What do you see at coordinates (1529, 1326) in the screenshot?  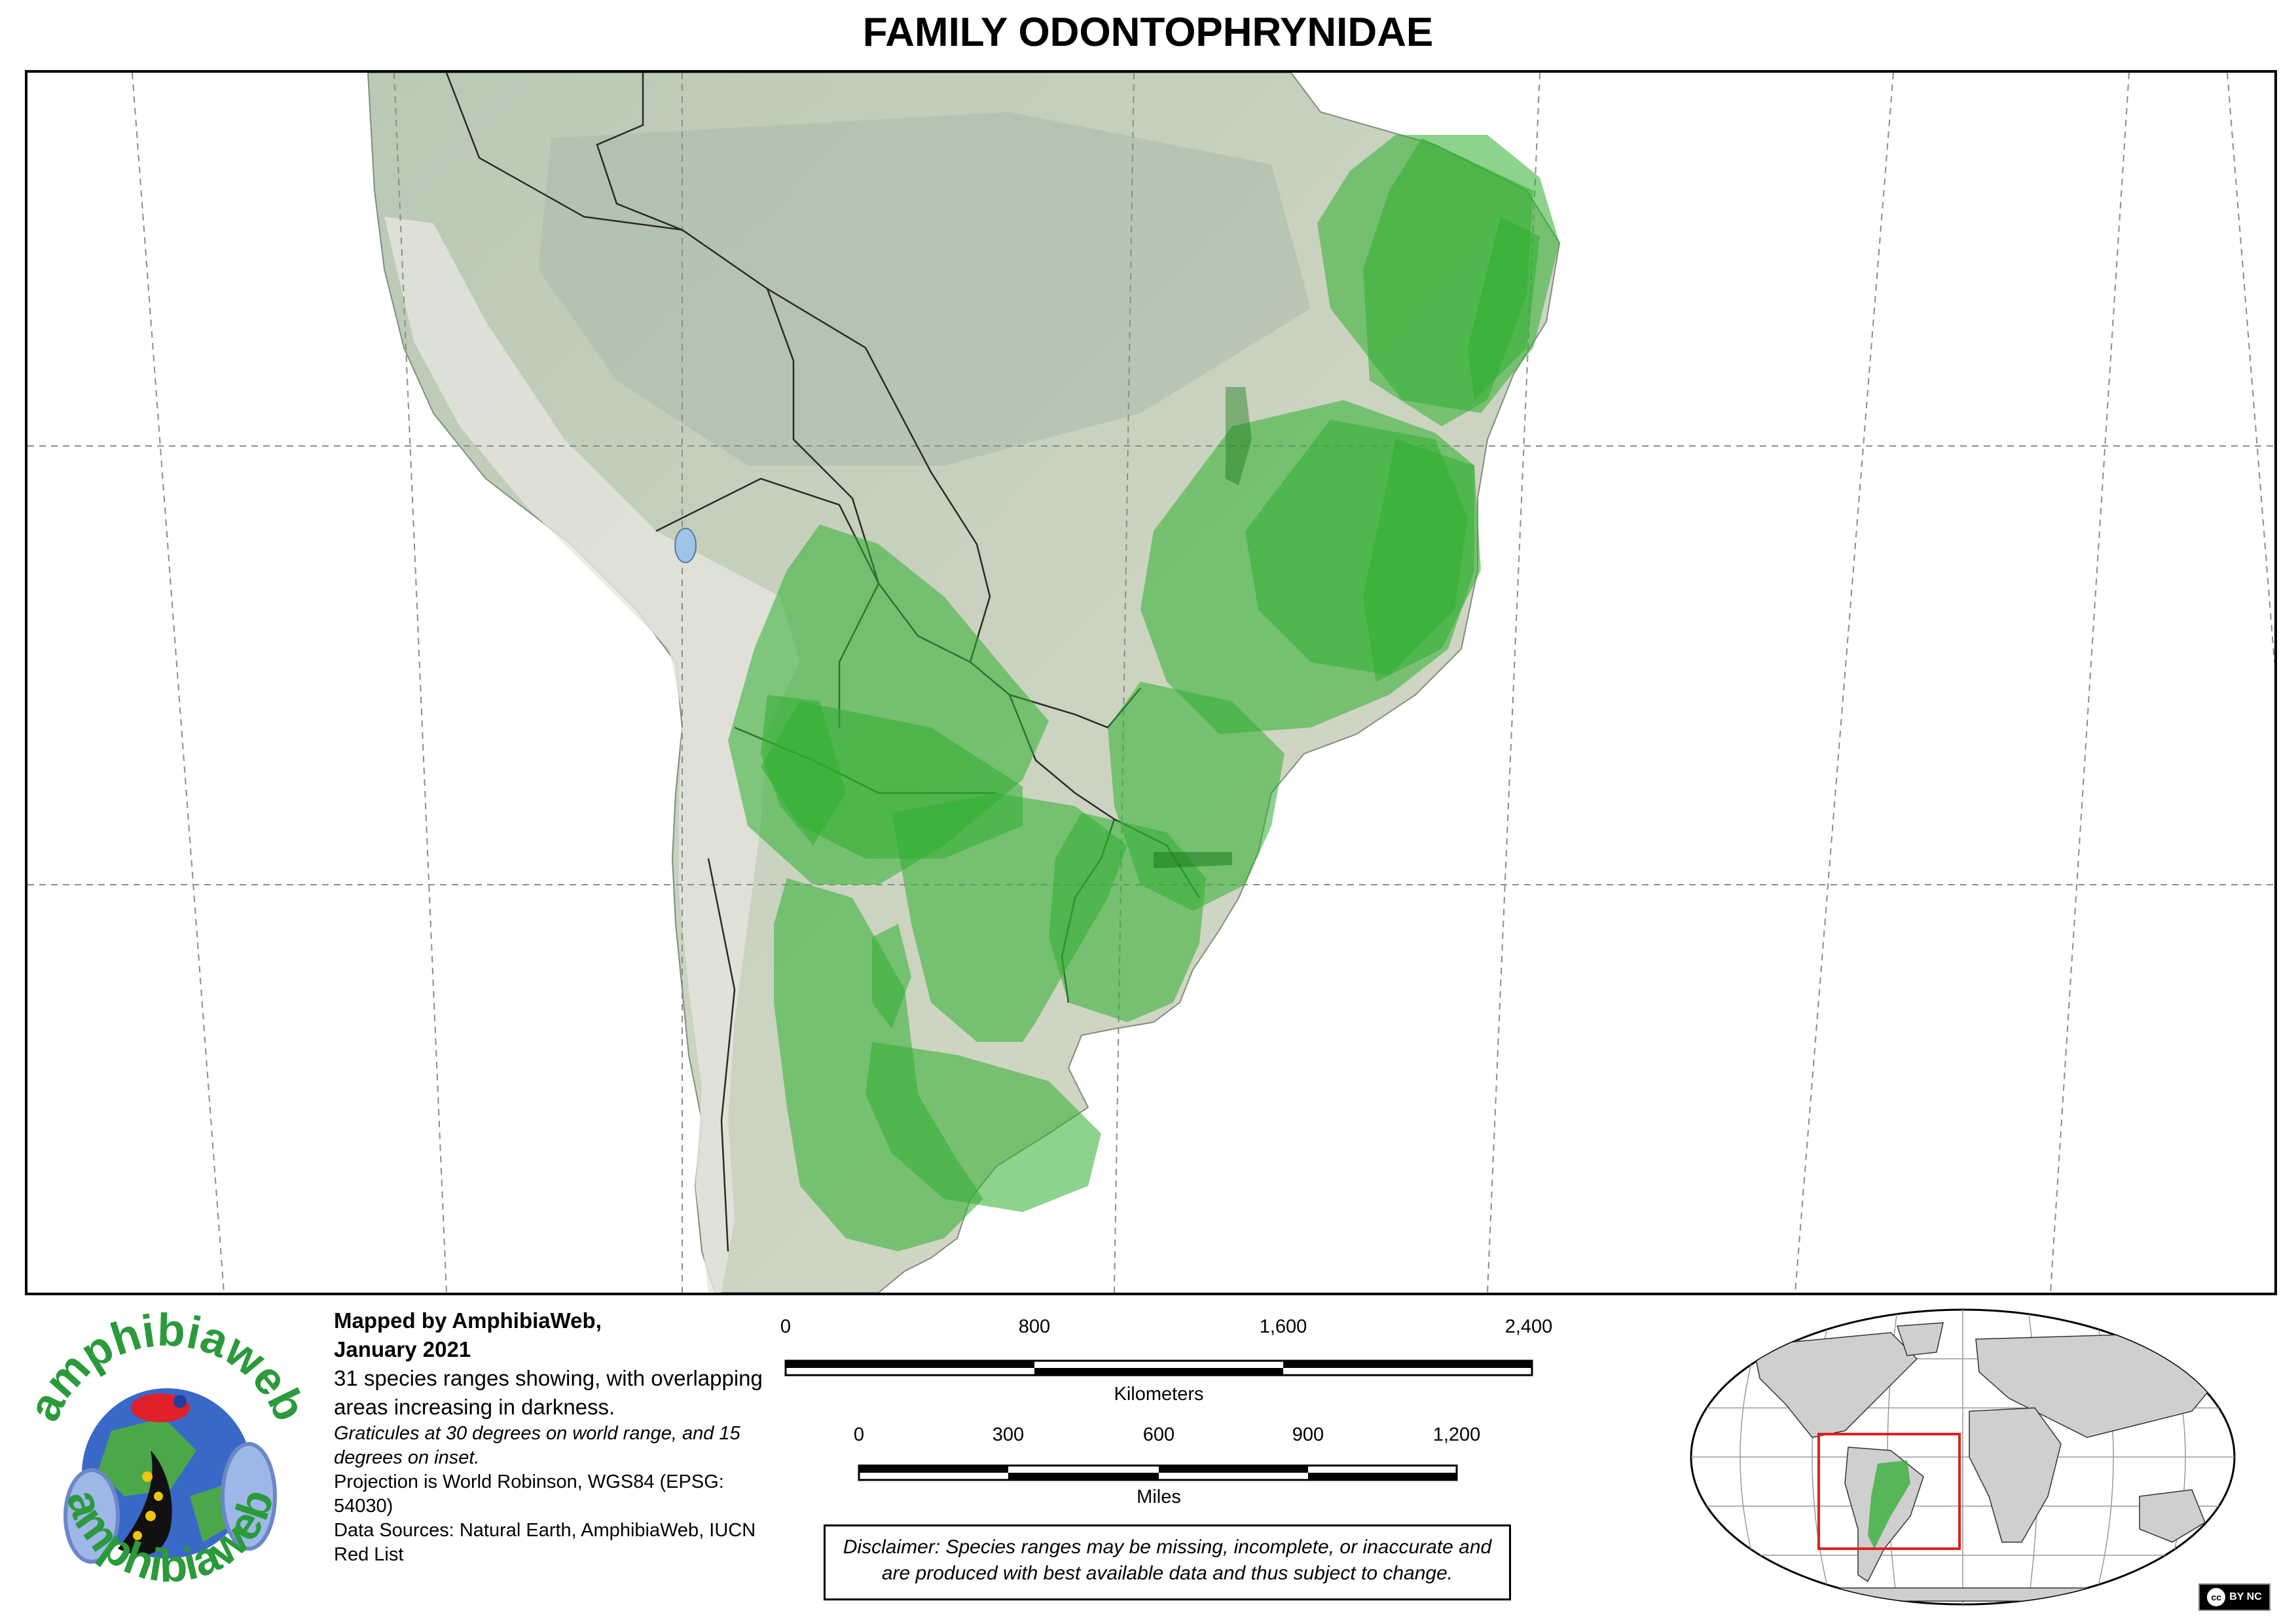 I see `km-tick-label: 2,400` at bounding box center [1529, 1326].